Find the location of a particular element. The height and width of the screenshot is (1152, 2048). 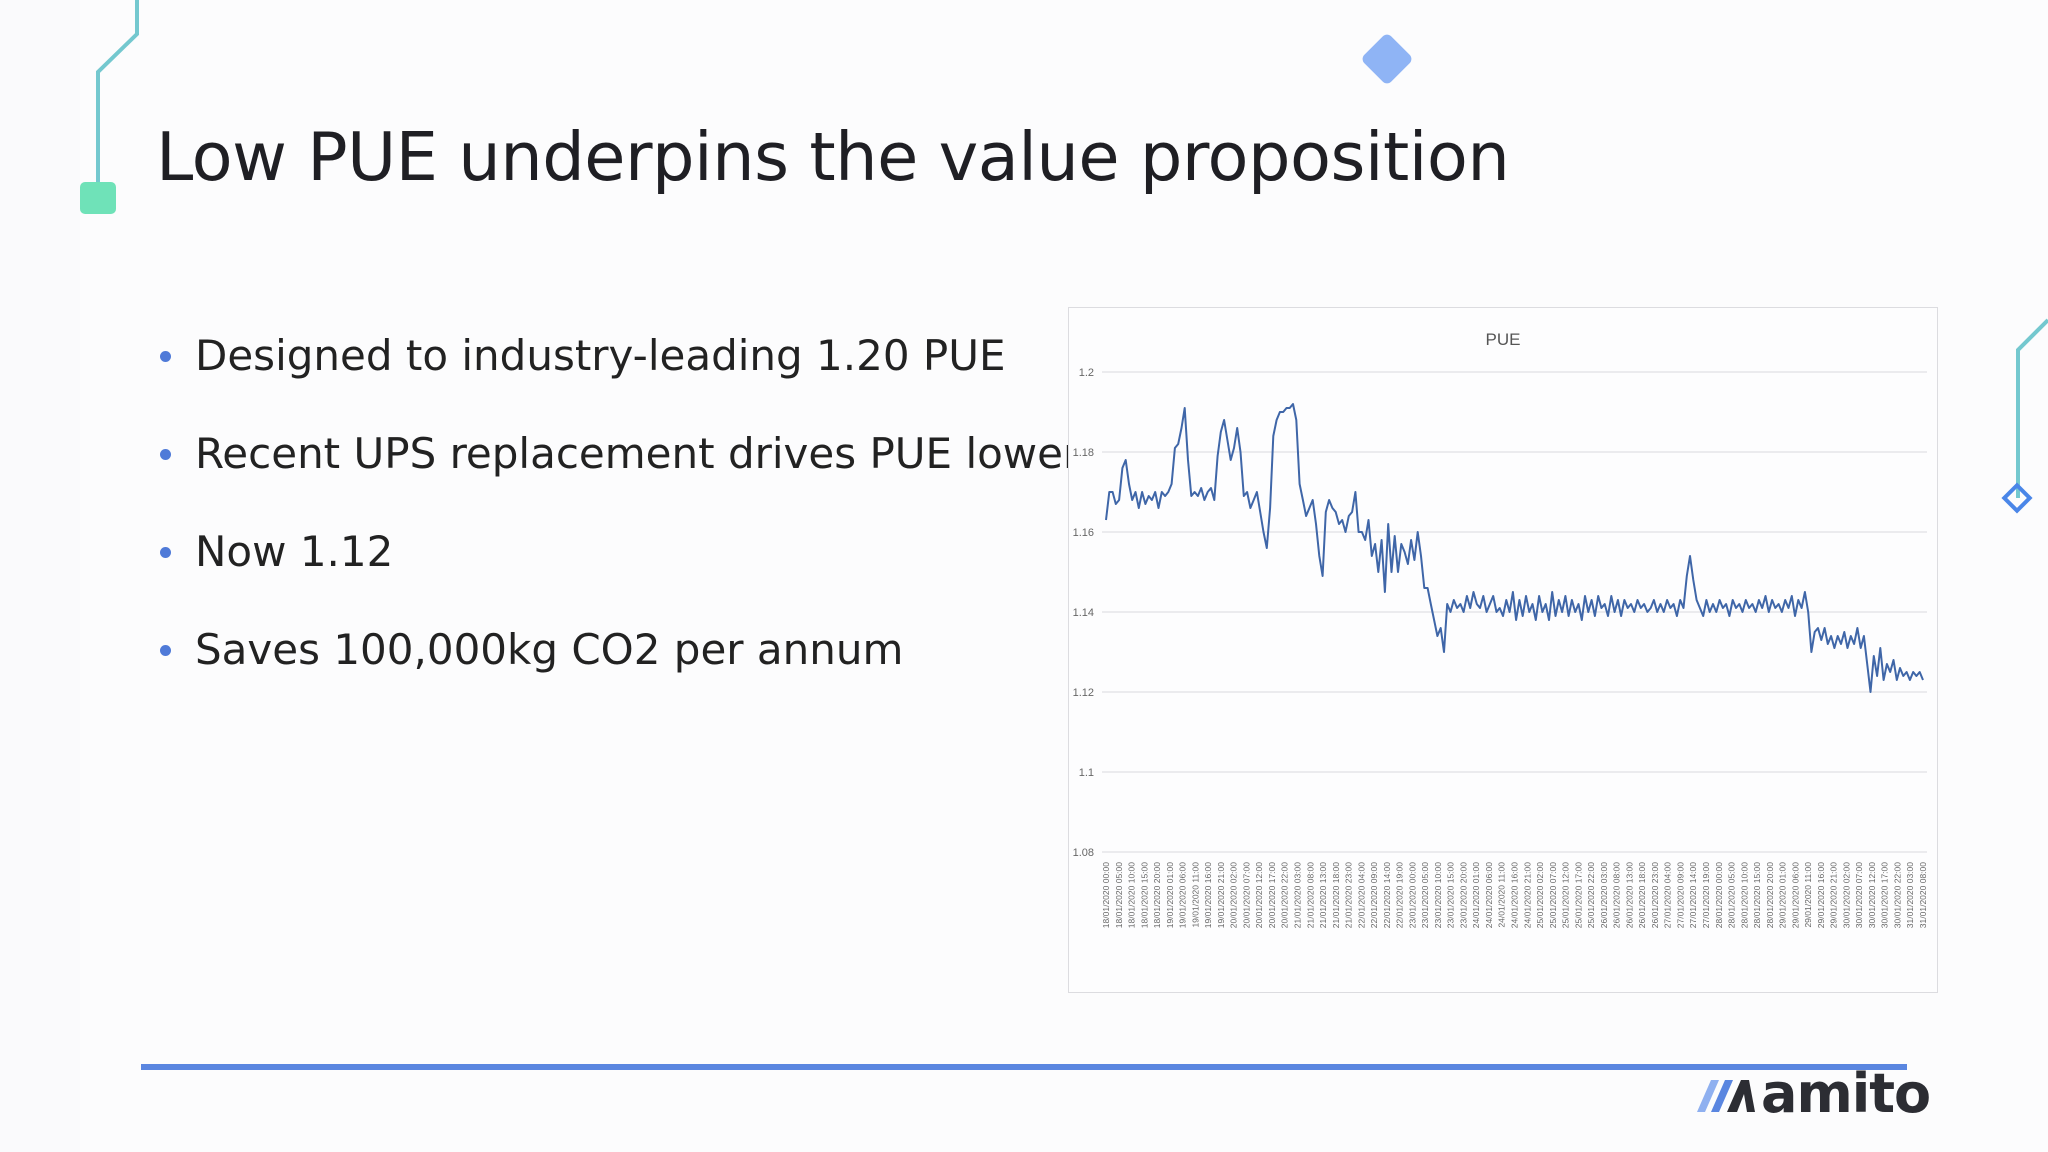

x-tick-label: 22/01/2020 14:00 is located at coordinates (1387, 895).